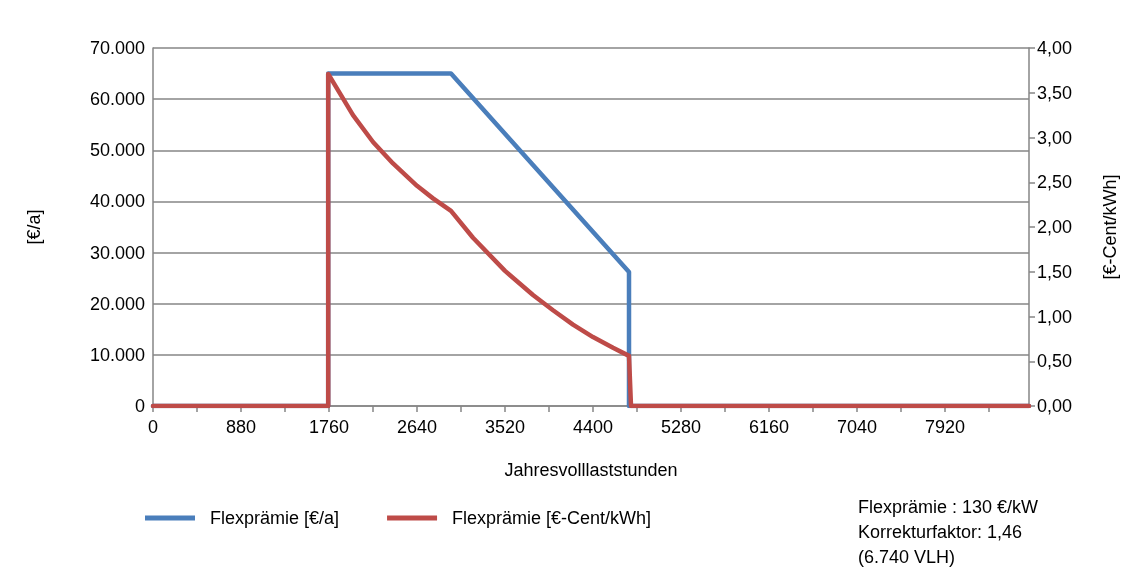 This screenshot has width=1141, height=585. Describe the element at coordinates (940, 531) in the screenshot. I see `text: Korrekturfaktor: 1,46` at that location.